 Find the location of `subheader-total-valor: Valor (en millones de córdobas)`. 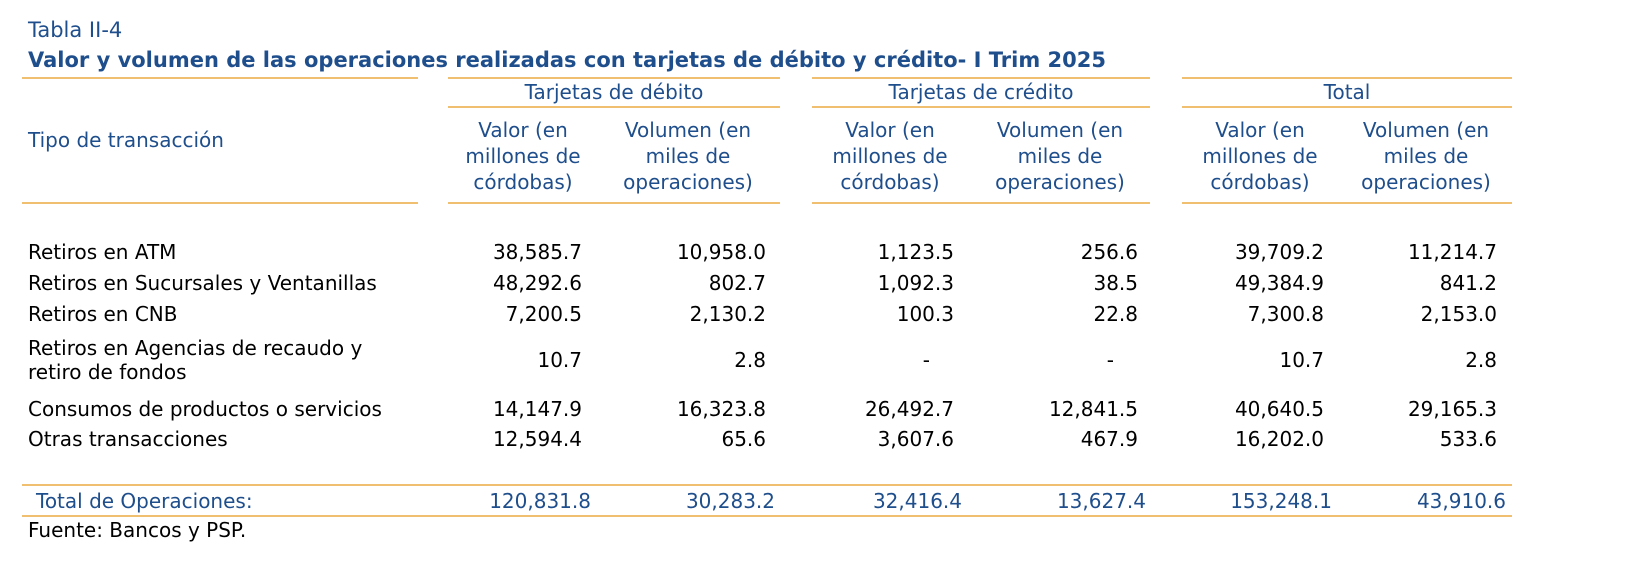

subheader-total-valor: Valor (en millones de córdobas) is located at coordinates (1260, 156).